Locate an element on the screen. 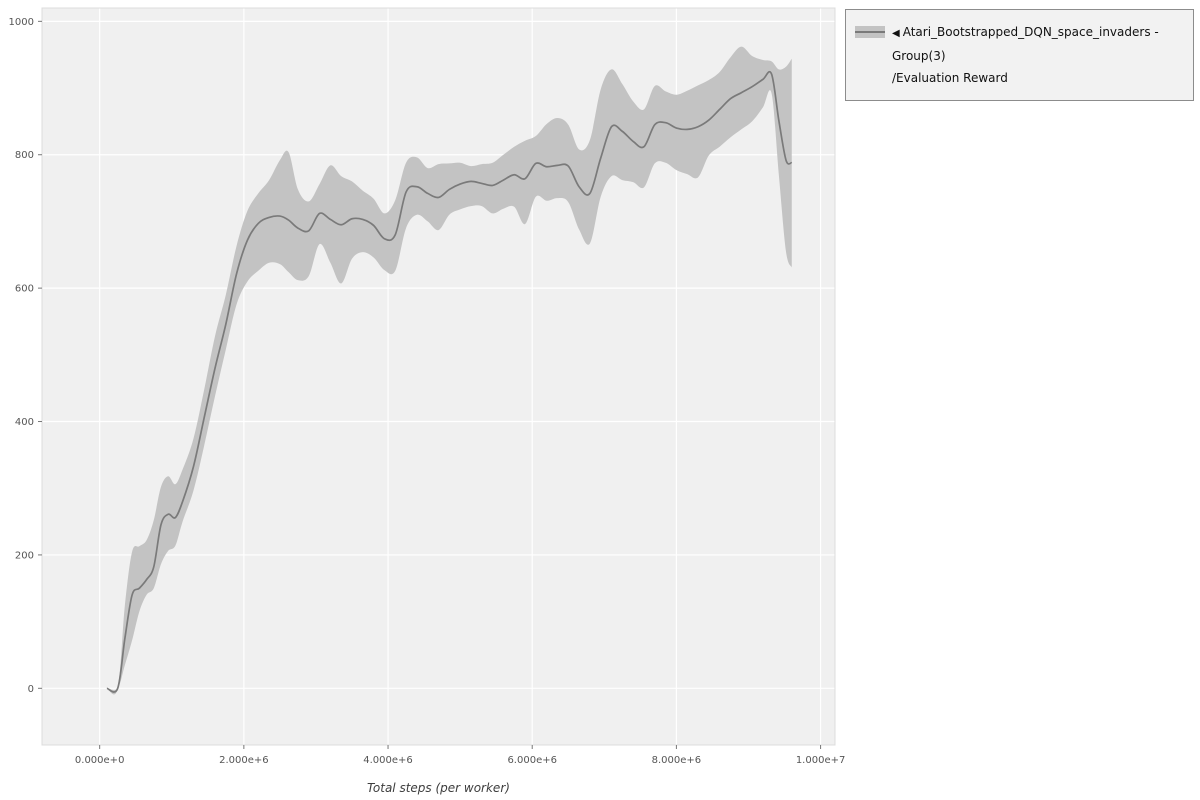 The height and width of the screenshot is (800, 1200). x-tick-label: 8.000e+6 is located at coordinates (677, 760).